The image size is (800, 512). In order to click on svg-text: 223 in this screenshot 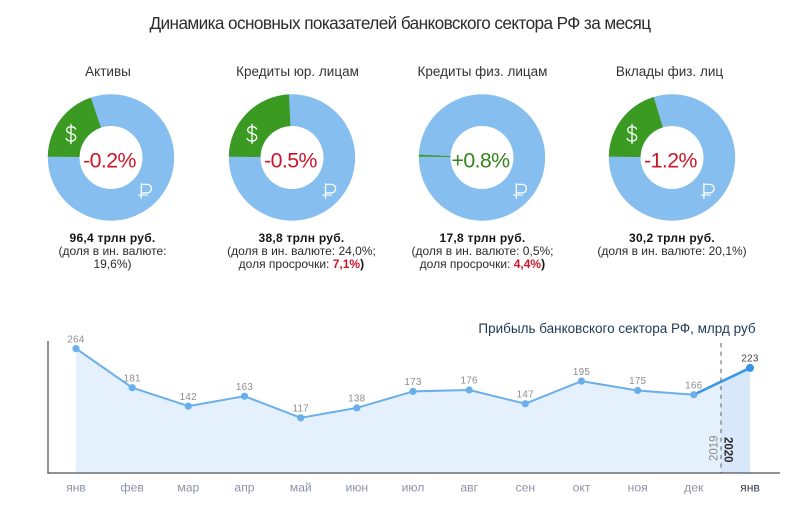, I will do `click(749, 359)`.